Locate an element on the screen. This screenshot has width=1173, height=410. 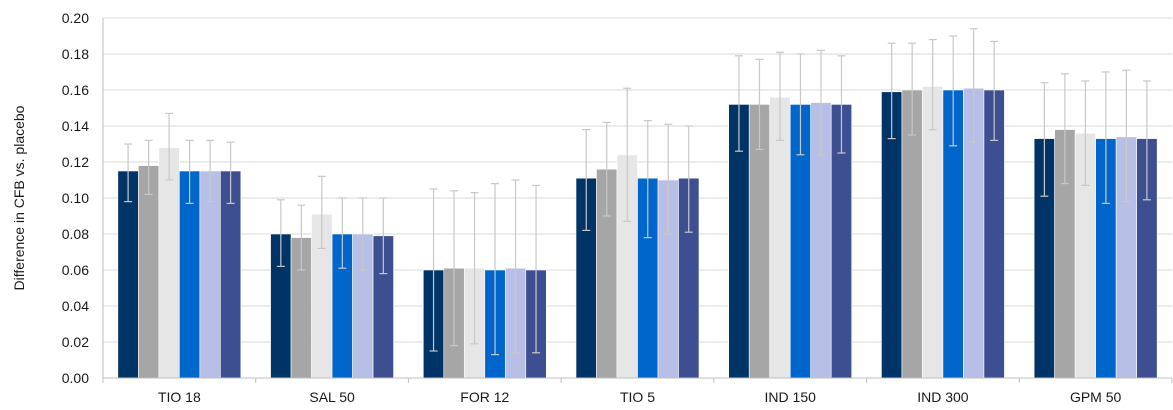
y-tick-label: 0.00 is located at coordinates (75, 378).